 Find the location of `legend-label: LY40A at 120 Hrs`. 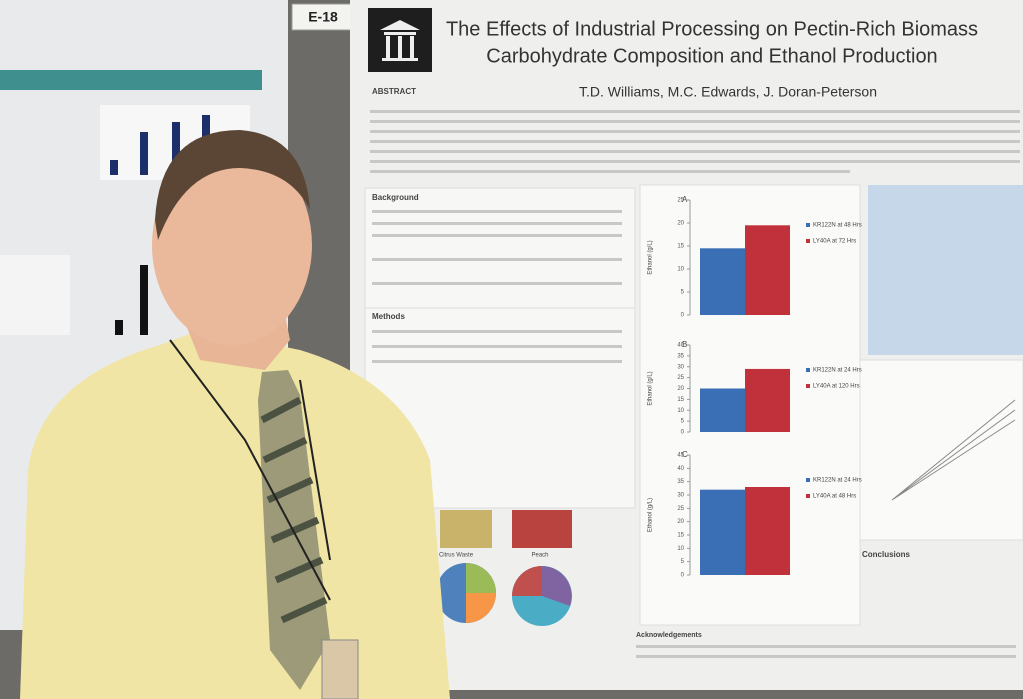

legend-label: LY40A at 120 Hrs is located at coordinates (836, 387).